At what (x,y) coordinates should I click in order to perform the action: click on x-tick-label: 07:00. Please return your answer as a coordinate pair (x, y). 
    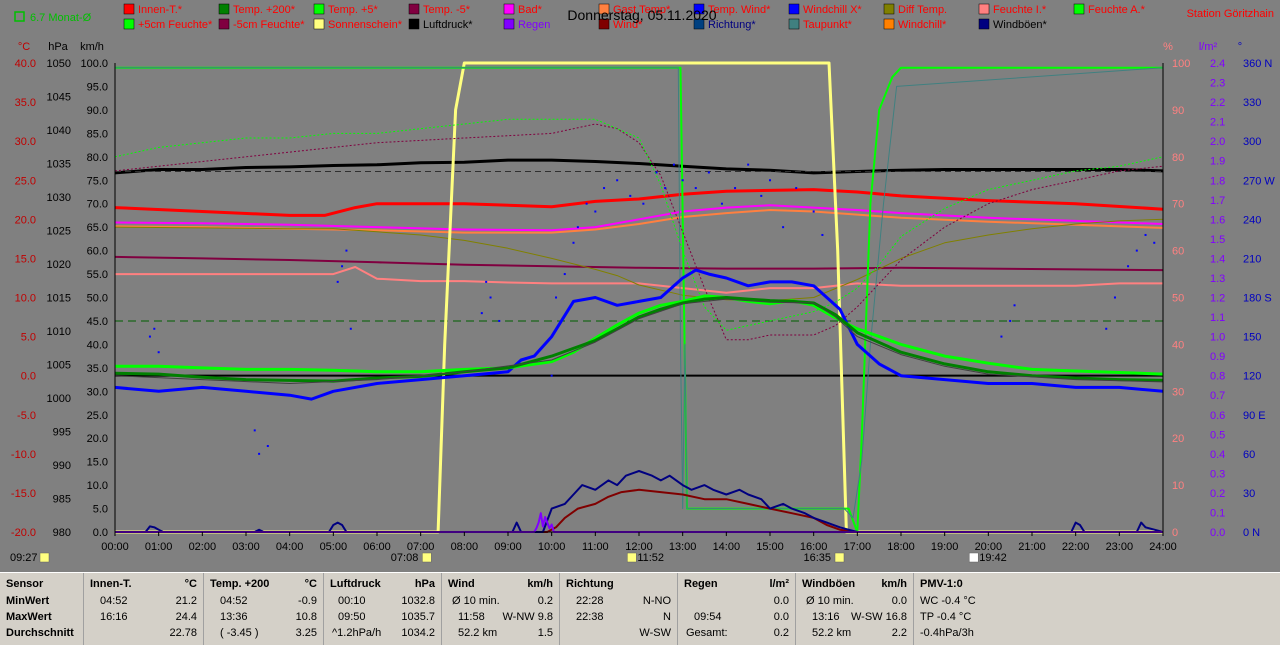
    Looking at the image, I should click on (421, 547).